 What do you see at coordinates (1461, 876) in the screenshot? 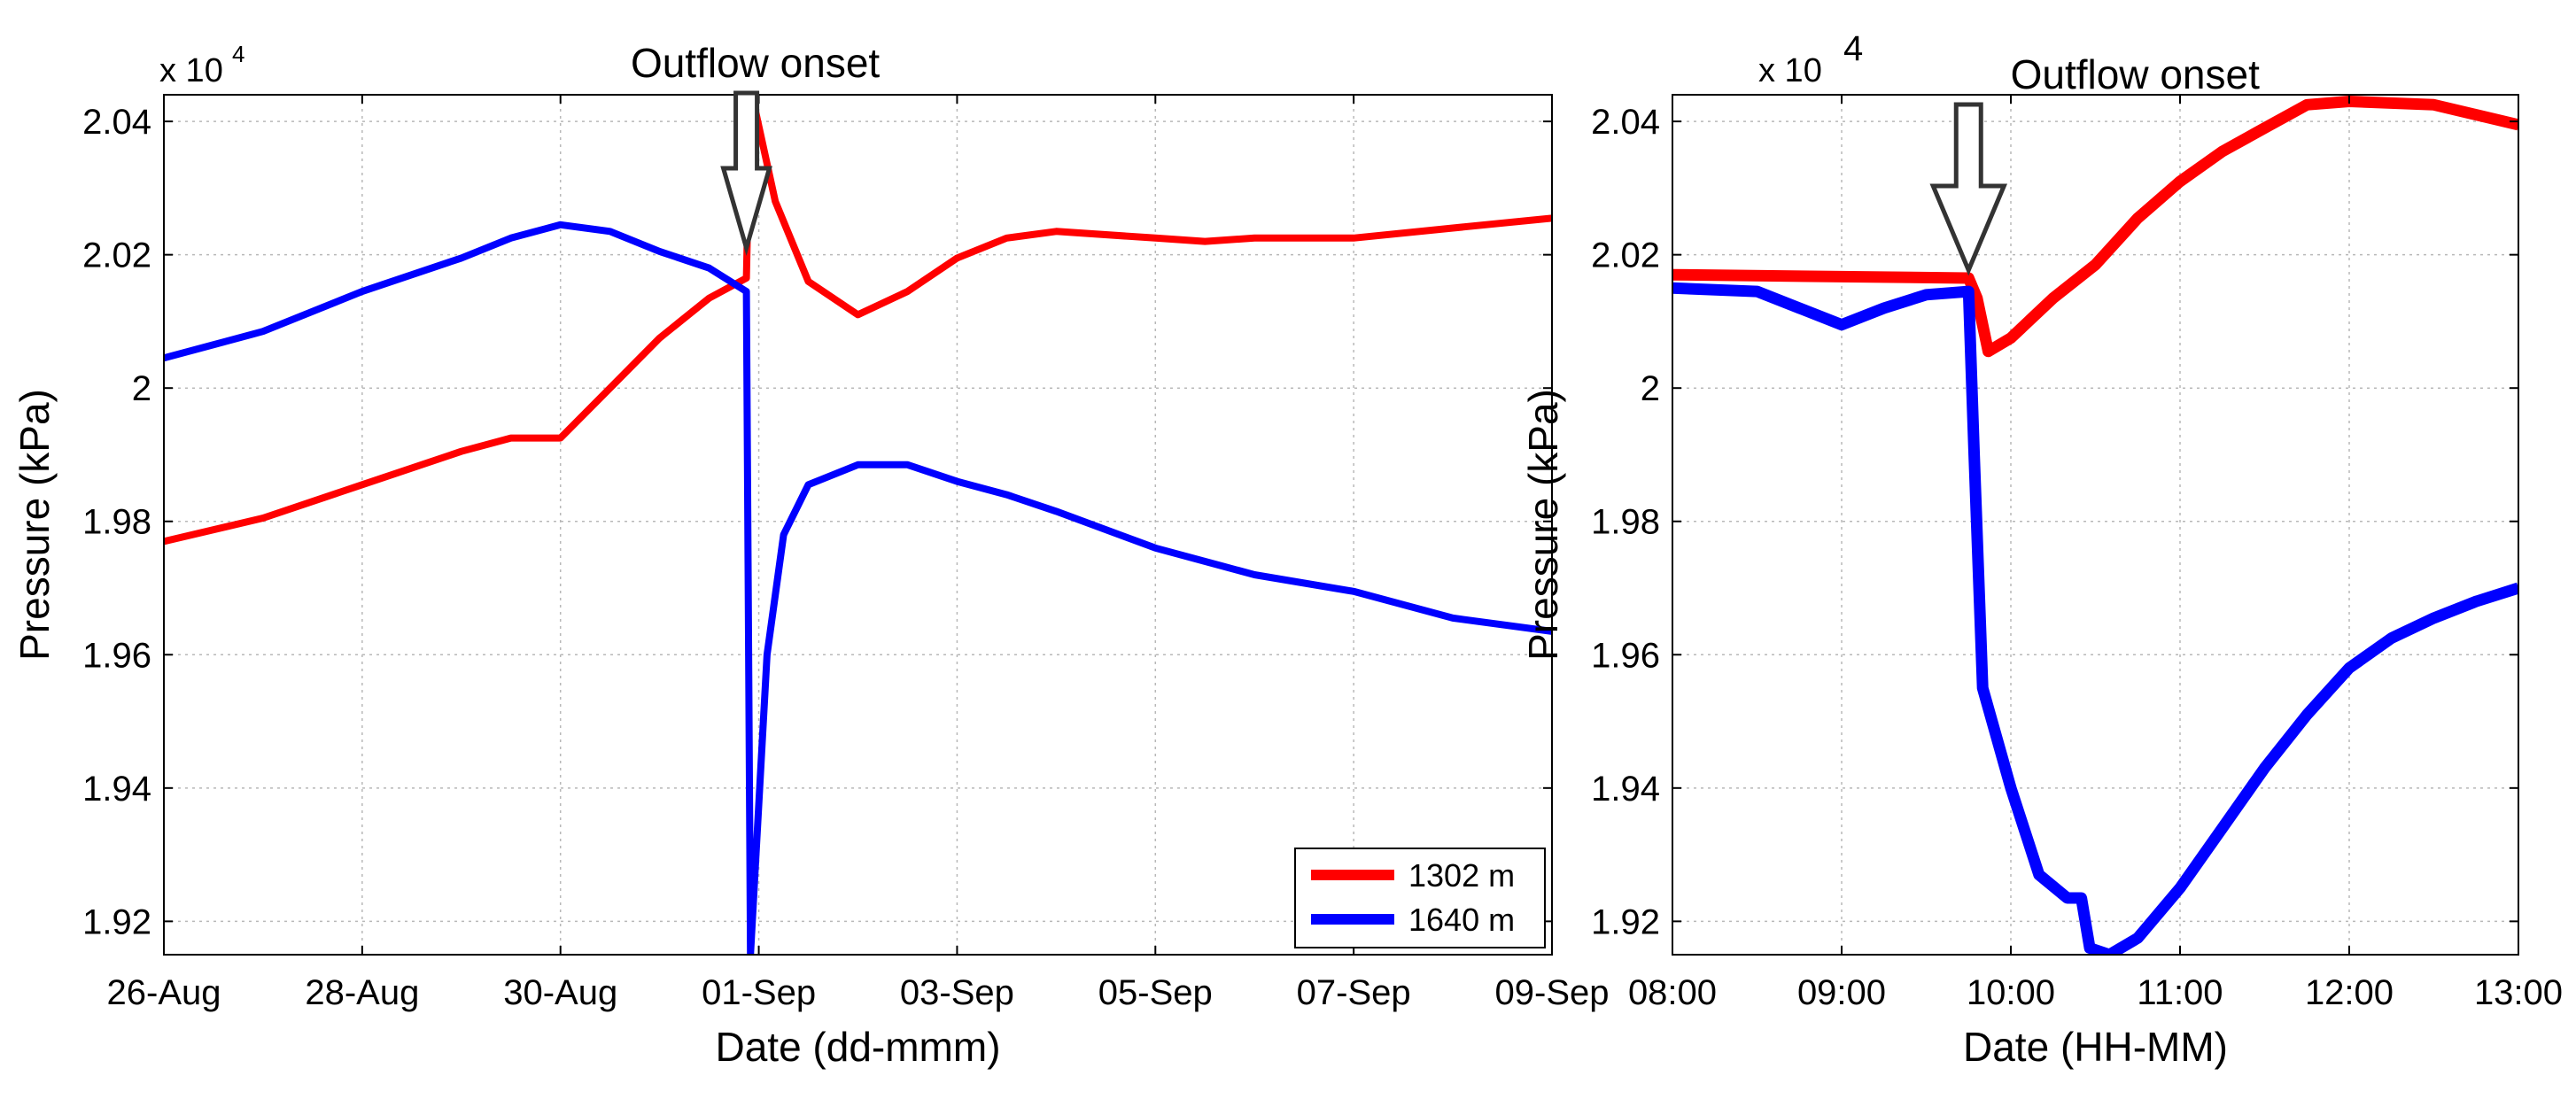
I see `legend-label: 1302 m` at bounding box center [1461, 876].